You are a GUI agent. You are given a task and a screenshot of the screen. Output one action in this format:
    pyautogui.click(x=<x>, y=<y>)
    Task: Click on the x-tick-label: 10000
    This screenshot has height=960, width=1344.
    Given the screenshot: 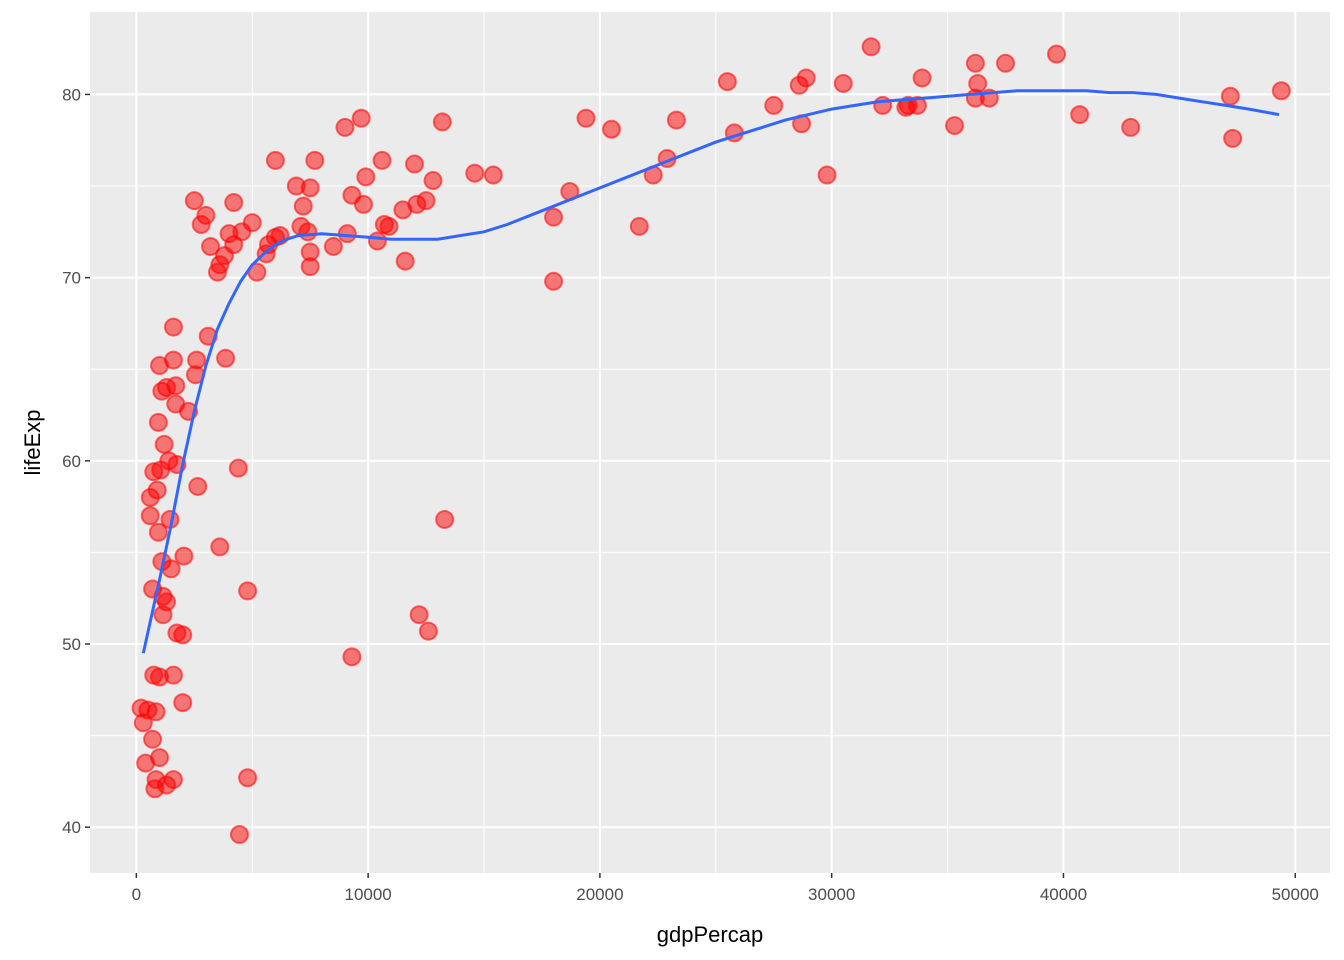 What is the action you would take?
    pyautogui.click(x=367, y=894)
    